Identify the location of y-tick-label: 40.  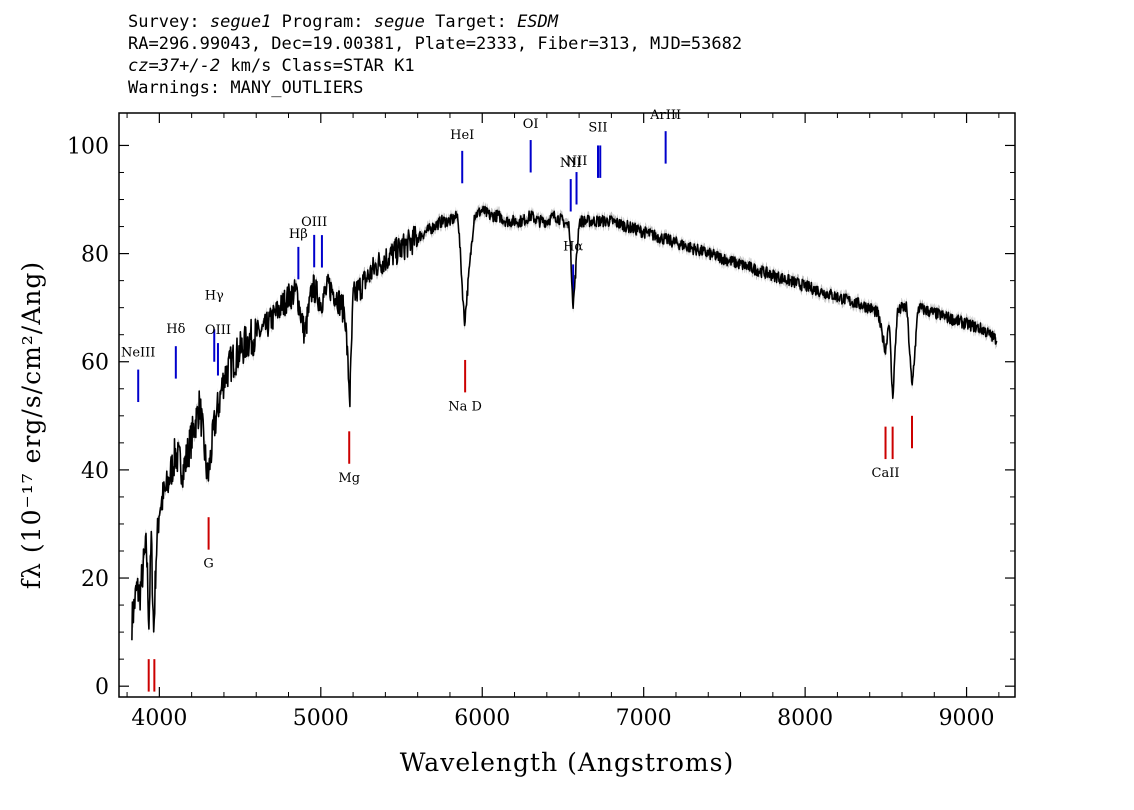
(95, 471).